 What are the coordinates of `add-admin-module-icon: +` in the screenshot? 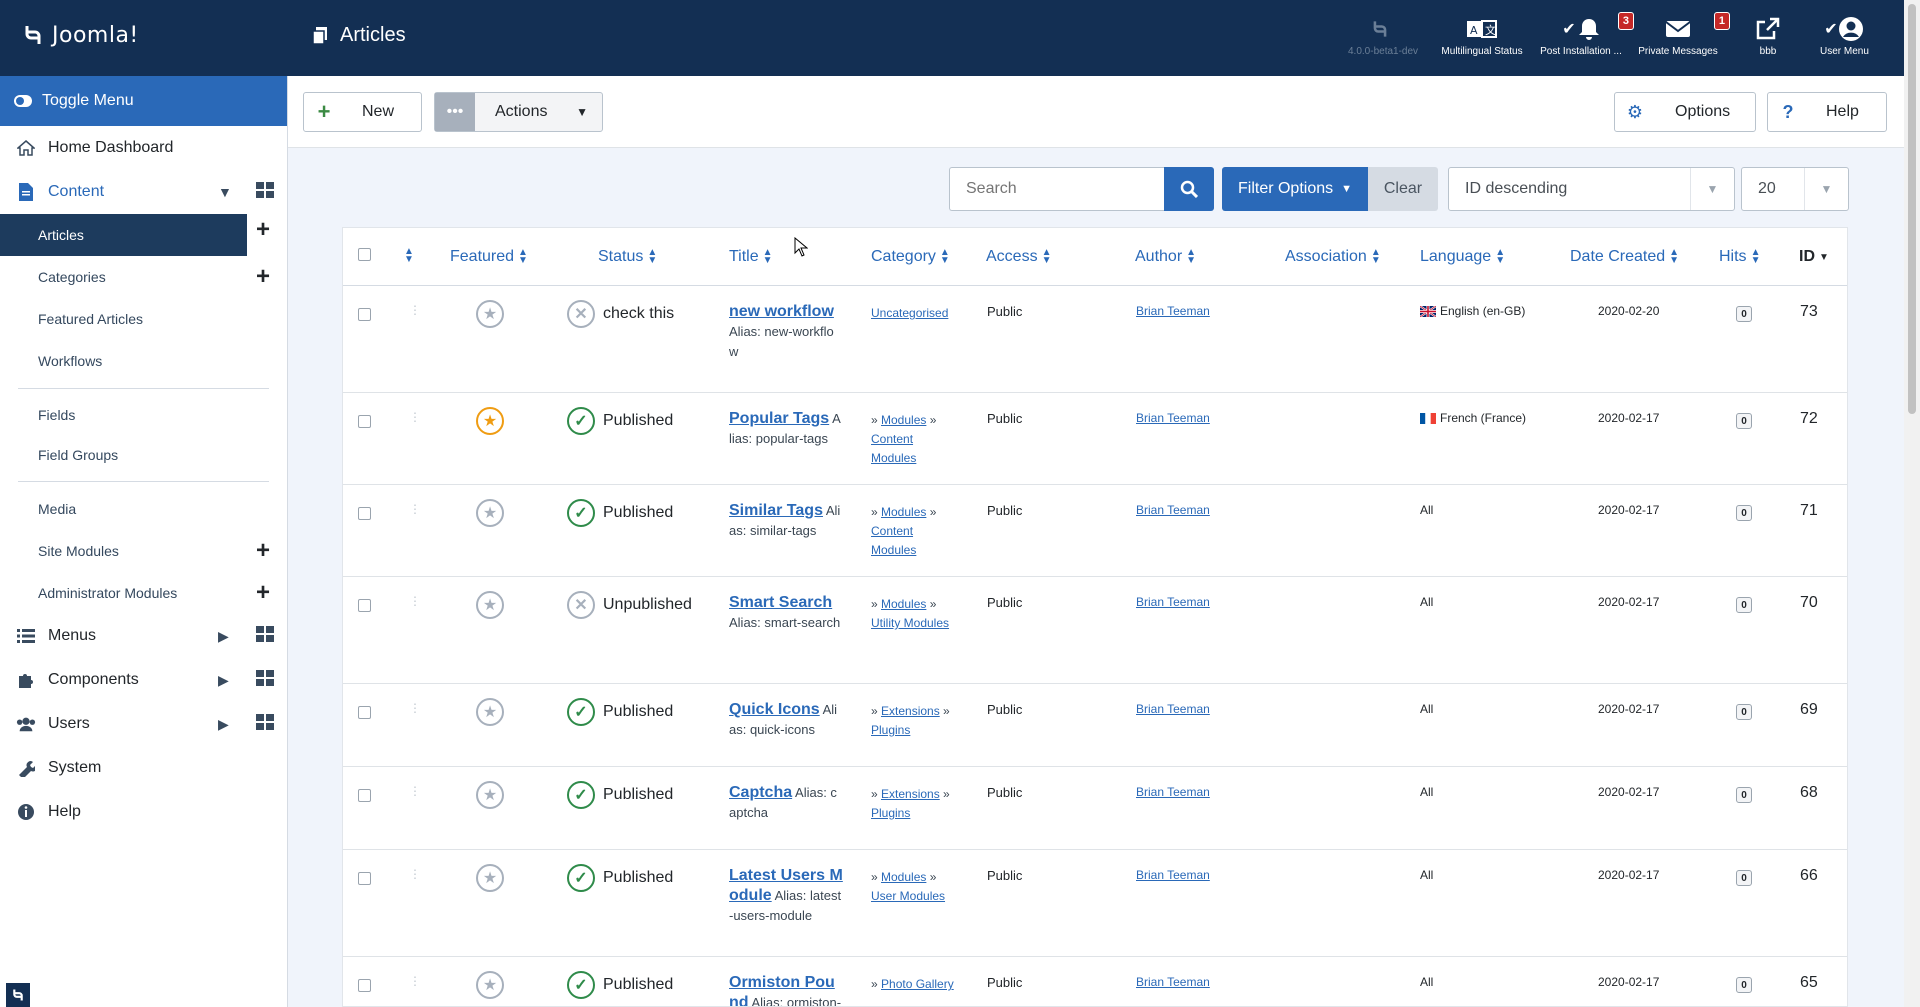 It's located at (263, 592).